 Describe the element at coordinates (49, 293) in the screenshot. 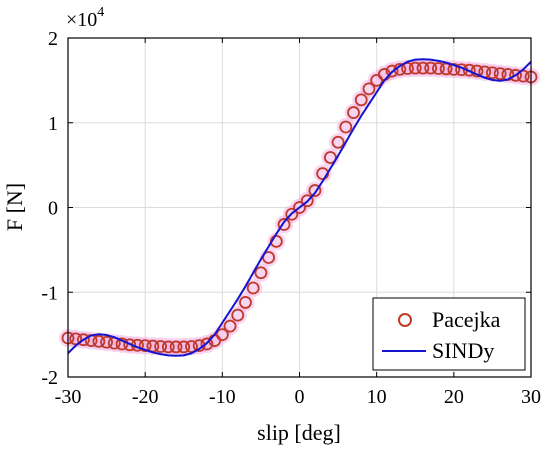

I see `y-tick-label: -1` at that location.